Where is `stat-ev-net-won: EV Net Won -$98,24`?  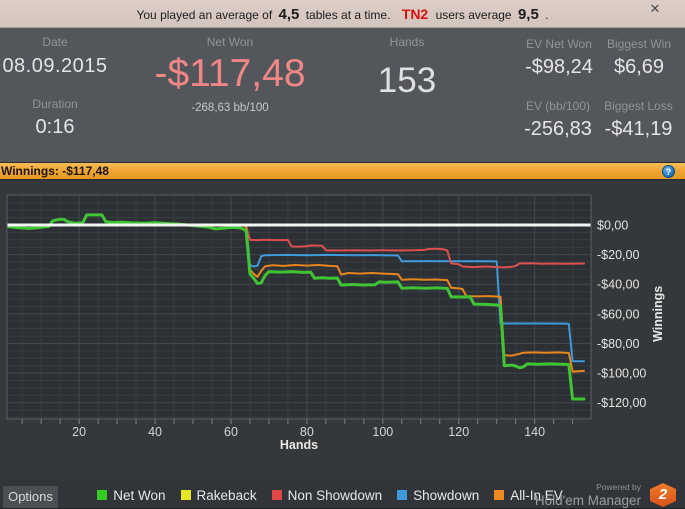 stat-ev-net-won: EV Net Won -$98,24 is located at coordinates (559, 58).